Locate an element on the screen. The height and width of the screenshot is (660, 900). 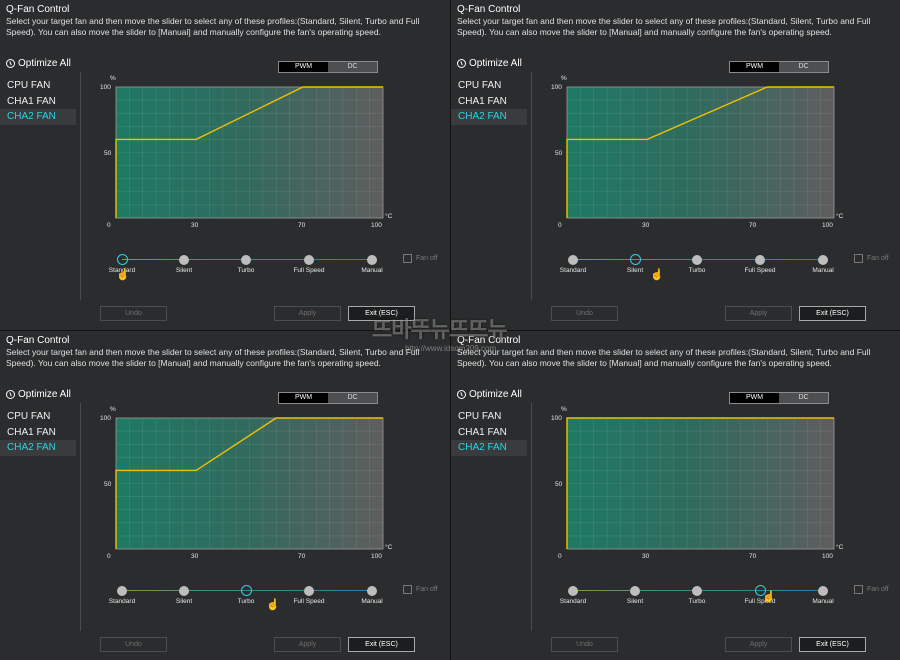
profile-label: Manual is located at coordinates (823, 270).